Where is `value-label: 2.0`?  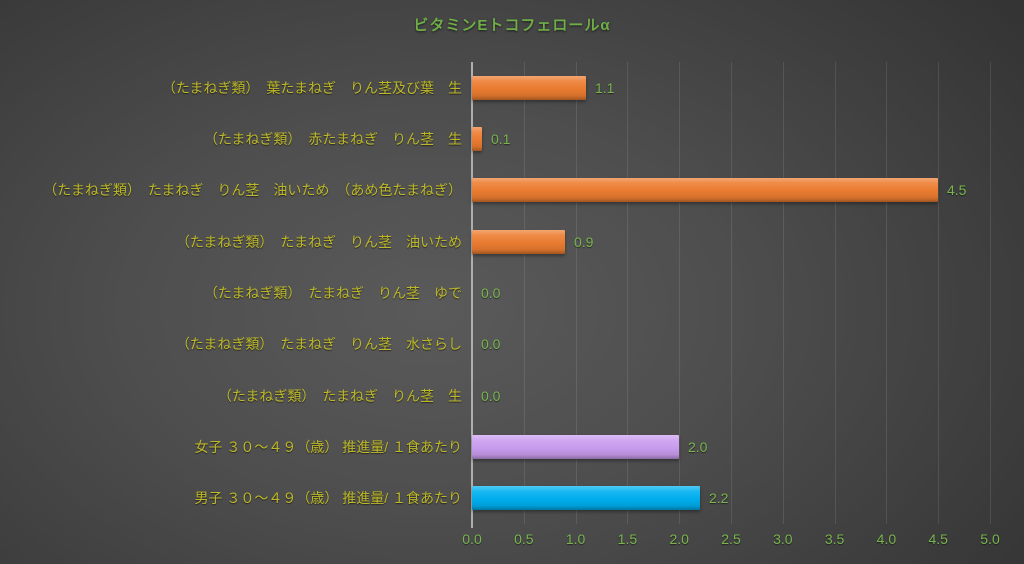 value-label: 2.0 is located at coordinates (698, 447).